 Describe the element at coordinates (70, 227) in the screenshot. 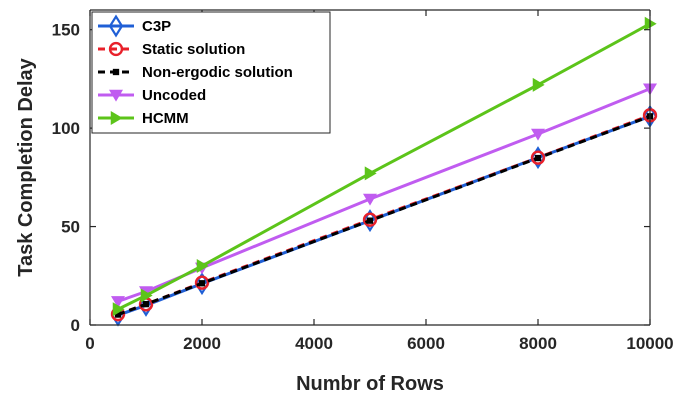

I see `y-tick-label: 50` at that location.